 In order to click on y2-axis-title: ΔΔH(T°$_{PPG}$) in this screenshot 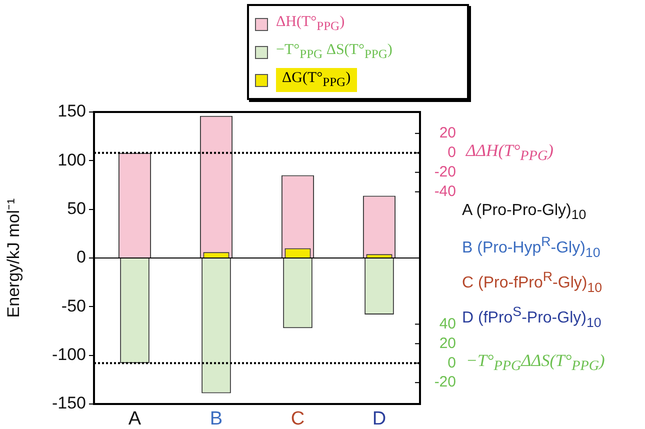, I will do `click(510, 153)`.